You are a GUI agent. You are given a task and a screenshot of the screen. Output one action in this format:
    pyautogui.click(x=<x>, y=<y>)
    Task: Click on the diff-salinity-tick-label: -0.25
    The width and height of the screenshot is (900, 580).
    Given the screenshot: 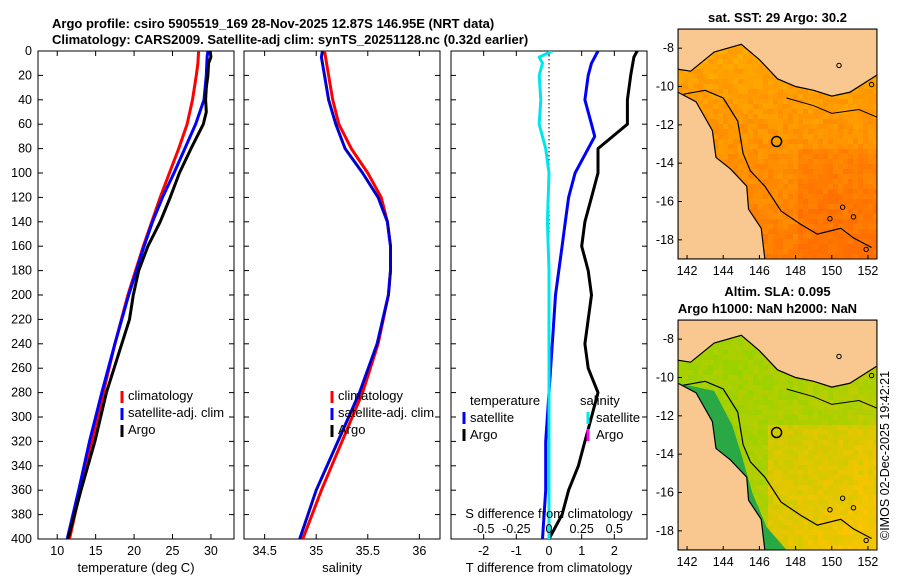 What is the action you would take?
    pyautogui.click(x=516, y=529)
    